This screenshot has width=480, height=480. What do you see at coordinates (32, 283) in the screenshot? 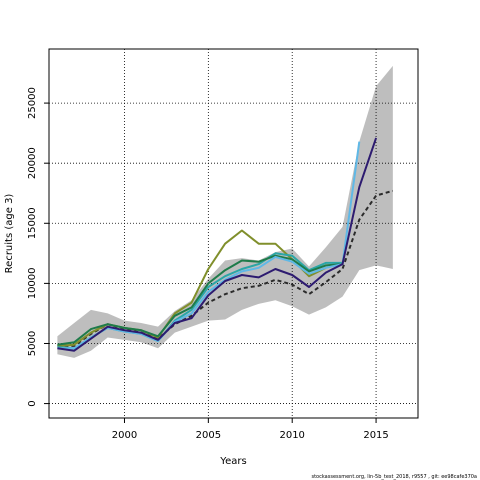
I see `y-tick-label: 10000` at bounding box center [32, 283].